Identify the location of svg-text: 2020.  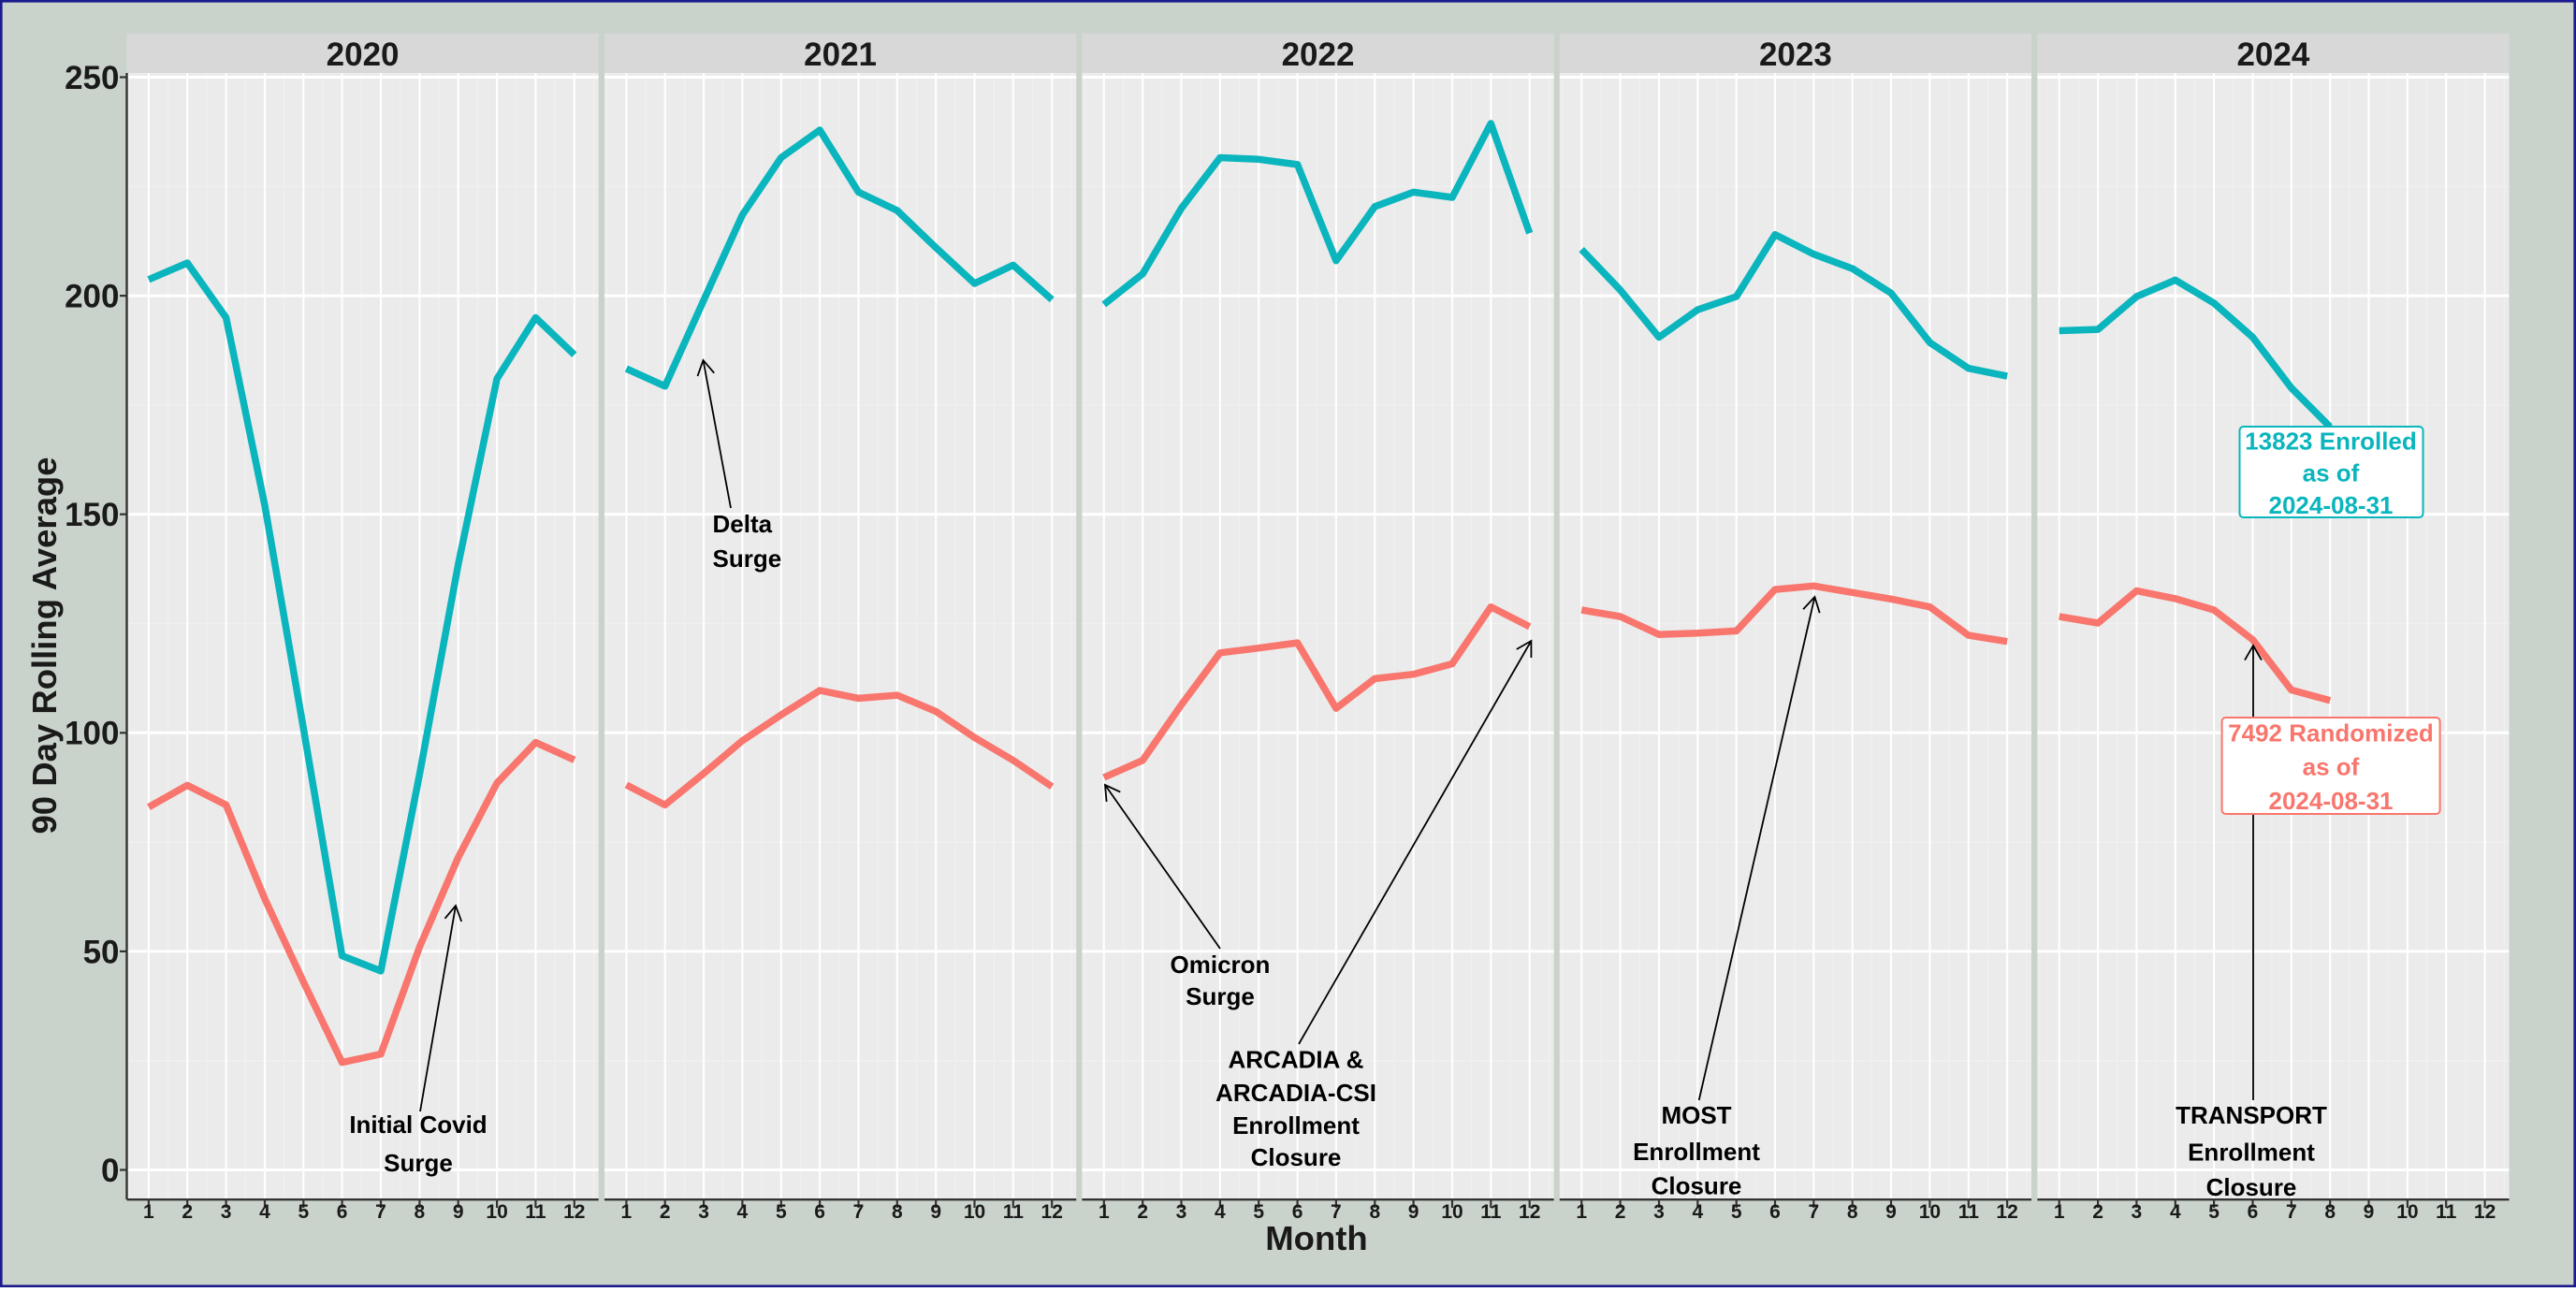
(363, 54).